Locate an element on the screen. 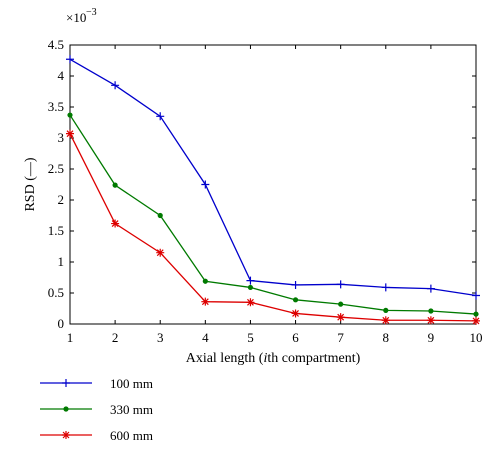 The width and height of the screenshot is (500, 465). x-tick-label: 6 is located at coordinates (295, 337).